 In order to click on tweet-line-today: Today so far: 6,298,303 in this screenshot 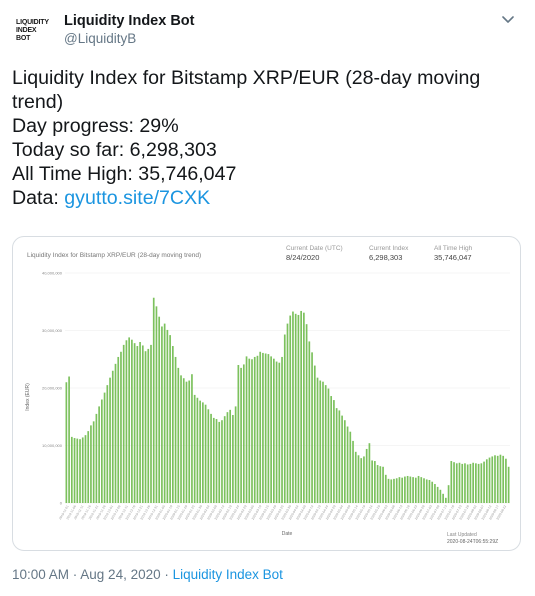, I will do `click(114, 150)`.